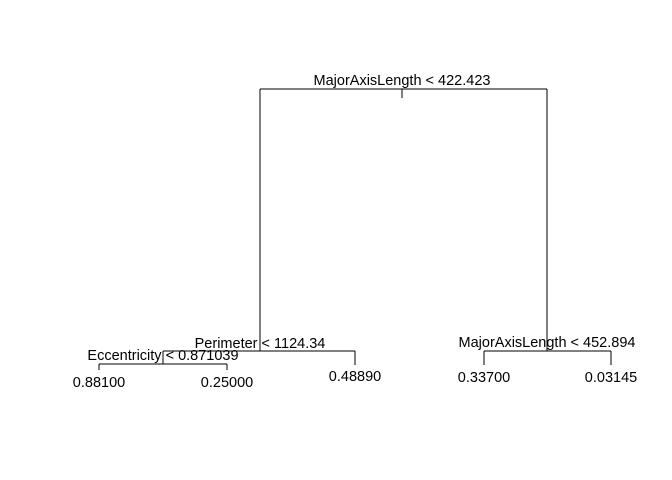 This screenshot has width=672, height=480. What do you see at coordinates (99, 383) in the screenshot?
I see `leaf-value: 0.88100` at bounding box center [99, 383].